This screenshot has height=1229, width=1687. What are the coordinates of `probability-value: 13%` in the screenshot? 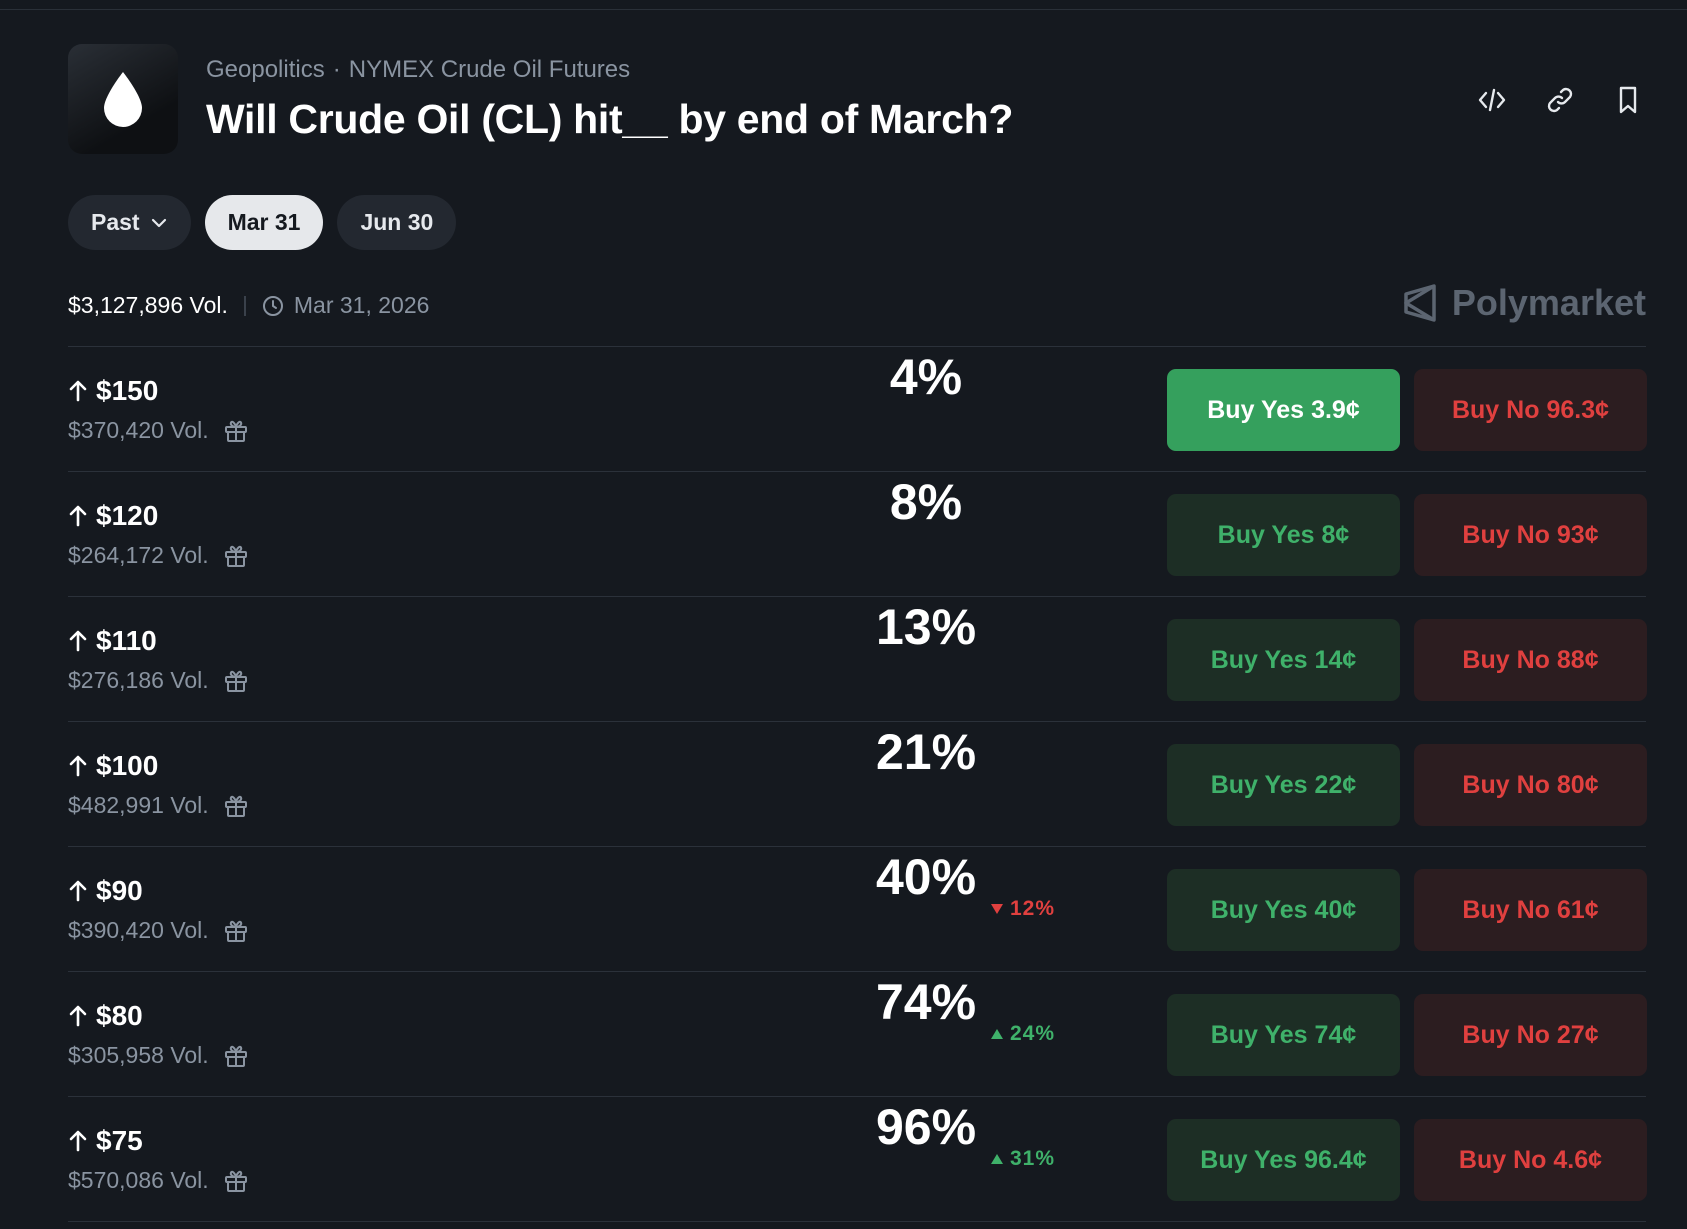 It's located at (926, 627).